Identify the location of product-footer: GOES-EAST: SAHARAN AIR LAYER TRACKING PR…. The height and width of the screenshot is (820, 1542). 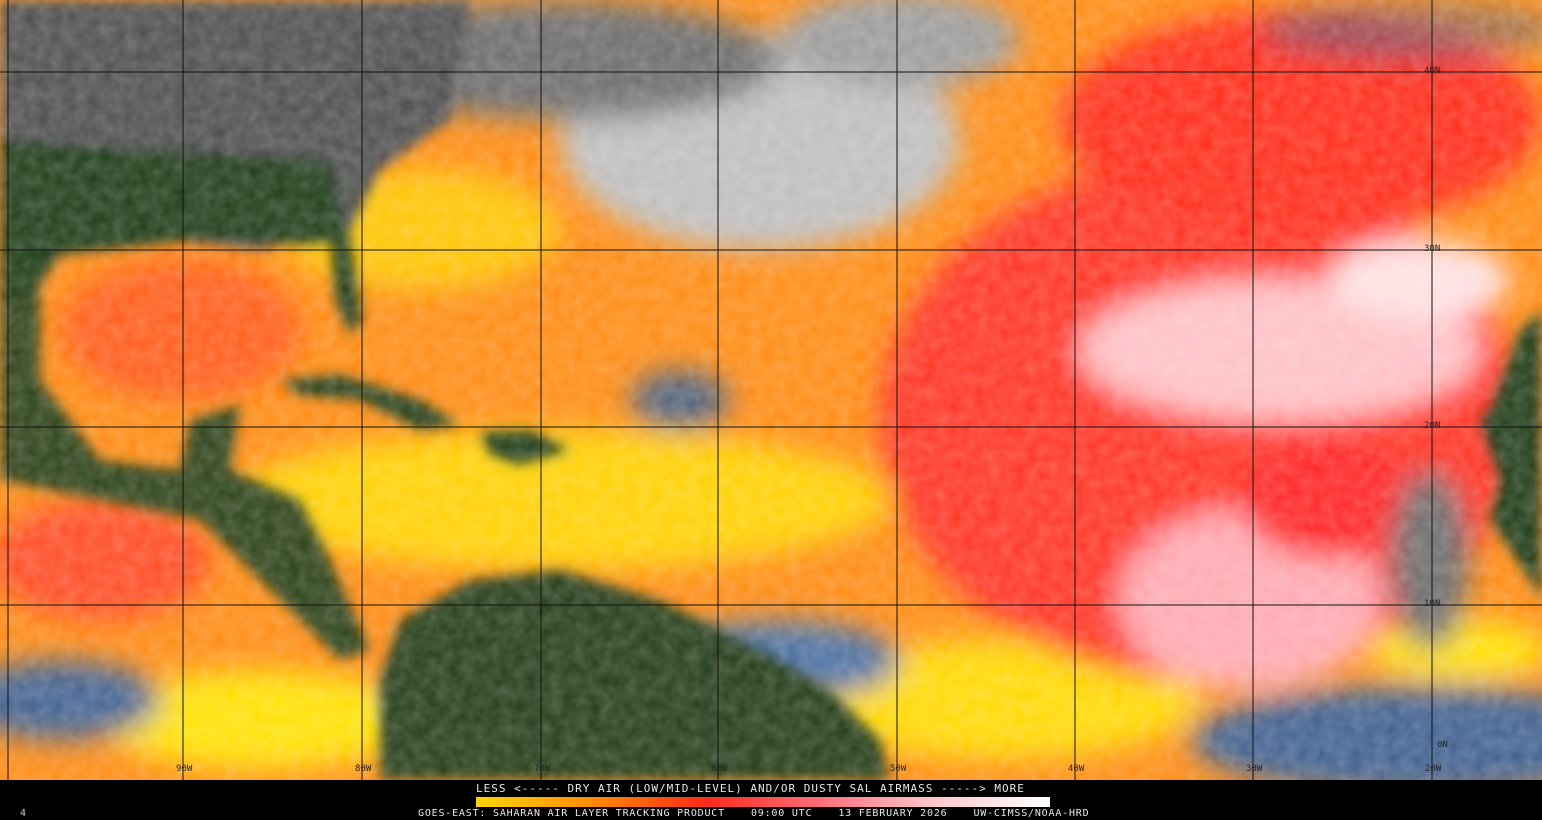
(753, 814).